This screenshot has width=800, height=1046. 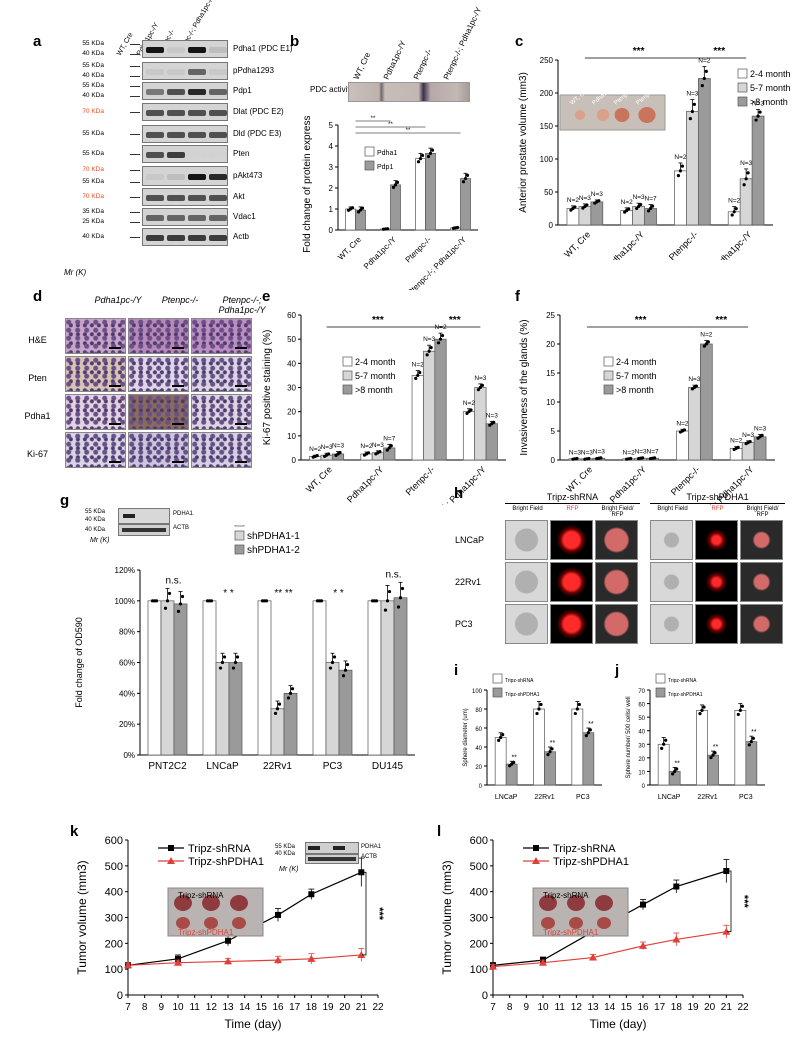 I want to click on y-tick-label: 20%, so click(x=127, y=724).